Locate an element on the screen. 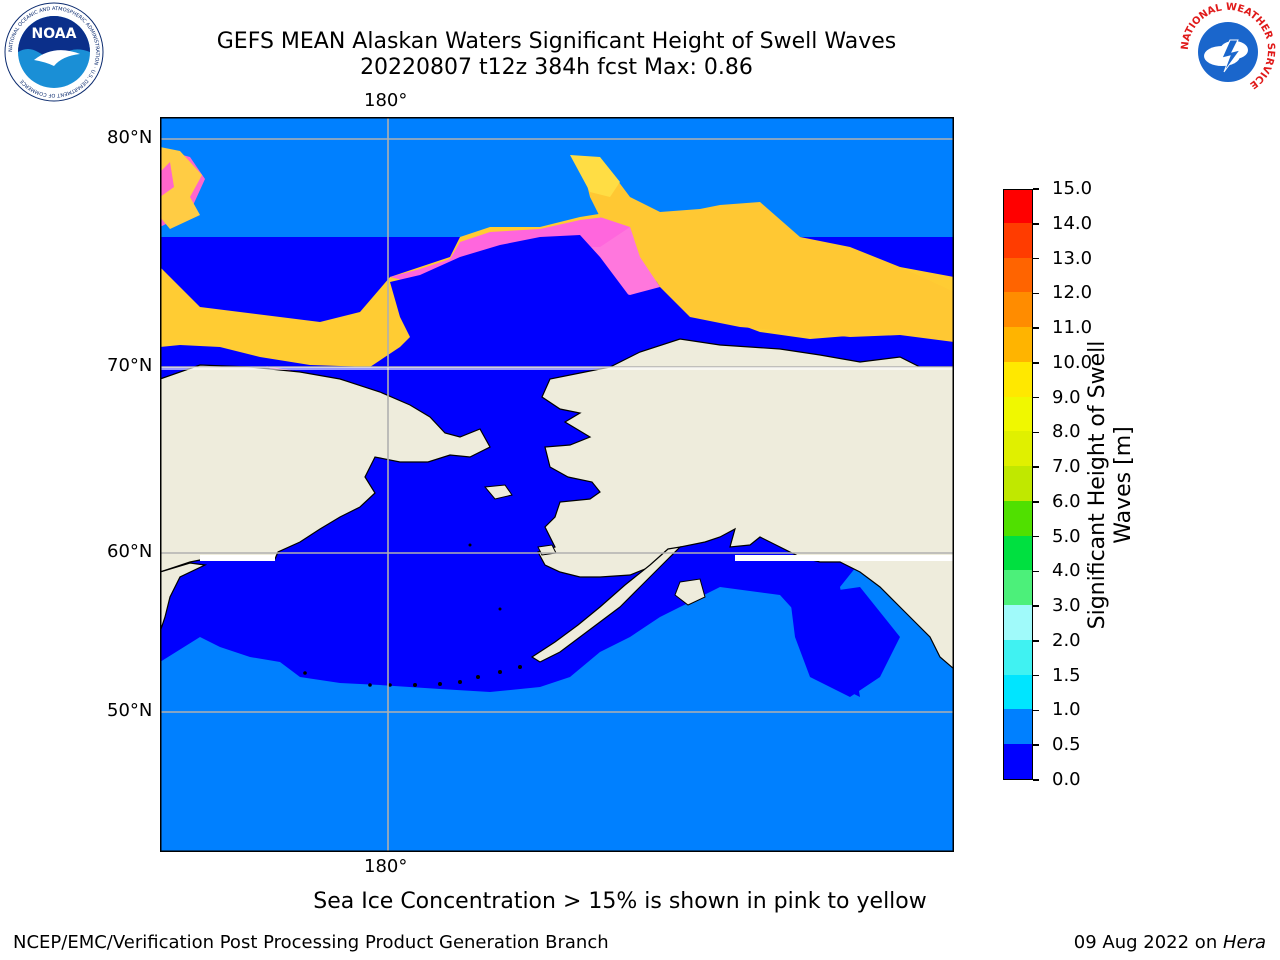 This screenshot has width=1280, height=960. footer-date: 09 Aug 2022 on Hera is located at coordinates (1170, 942).